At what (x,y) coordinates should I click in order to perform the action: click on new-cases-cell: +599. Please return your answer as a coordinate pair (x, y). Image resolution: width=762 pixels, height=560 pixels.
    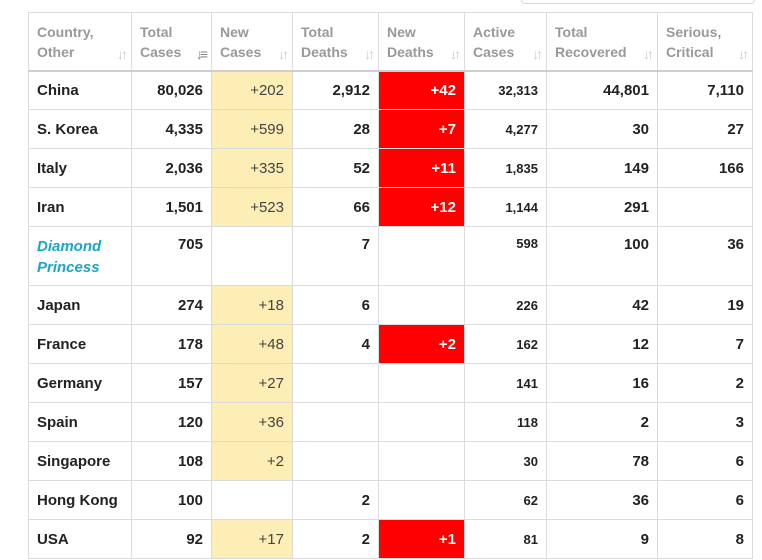
    Looking at the image, I should click on (252, 129).